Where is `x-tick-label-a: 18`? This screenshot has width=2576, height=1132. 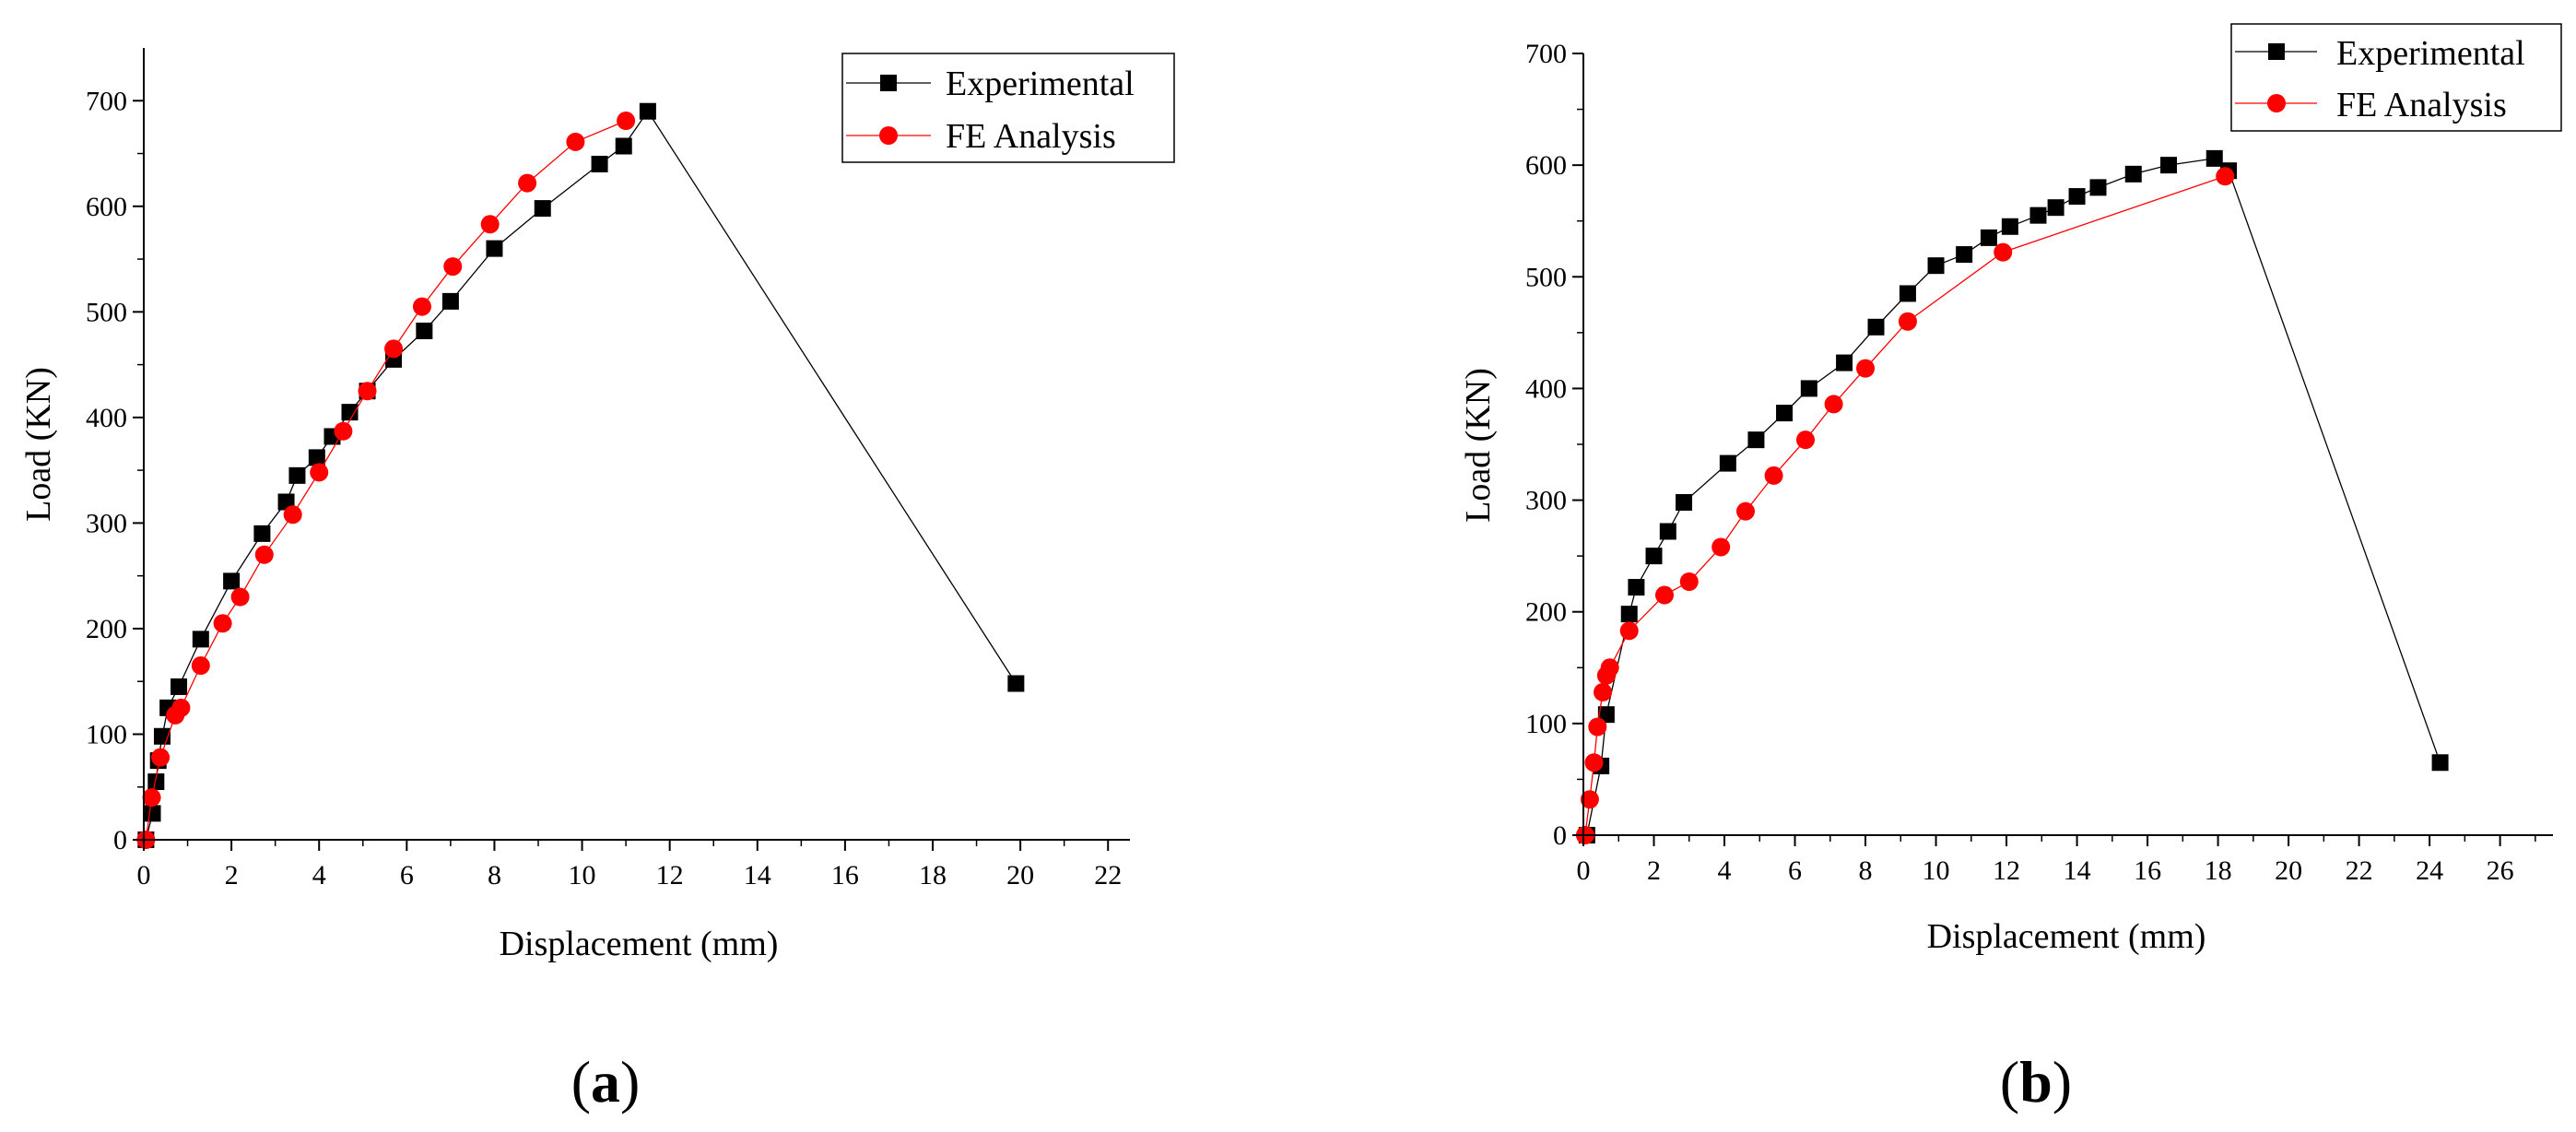 x-tick-label-a: 18 is located at coordinates (933, 875).